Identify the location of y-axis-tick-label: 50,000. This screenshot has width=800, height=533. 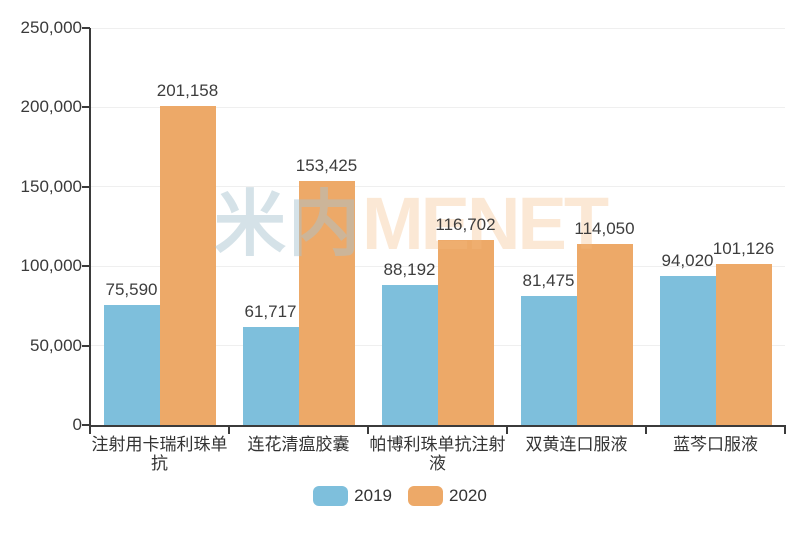
(56, 345).